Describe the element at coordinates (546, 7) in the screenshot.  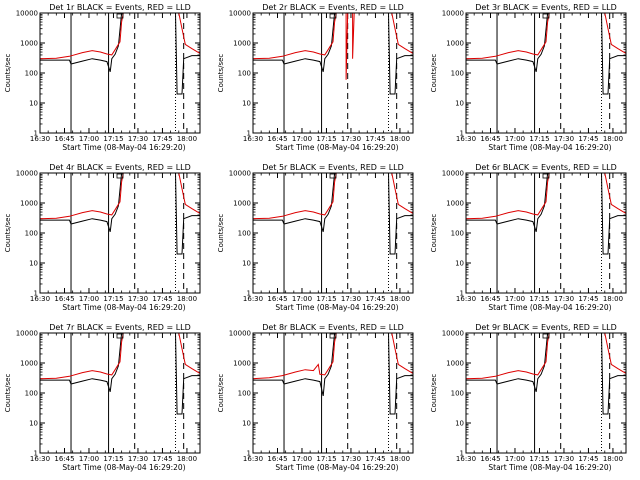
I see `chart-title: Det 3r BLACK = Events, RED = LLD` at that location.